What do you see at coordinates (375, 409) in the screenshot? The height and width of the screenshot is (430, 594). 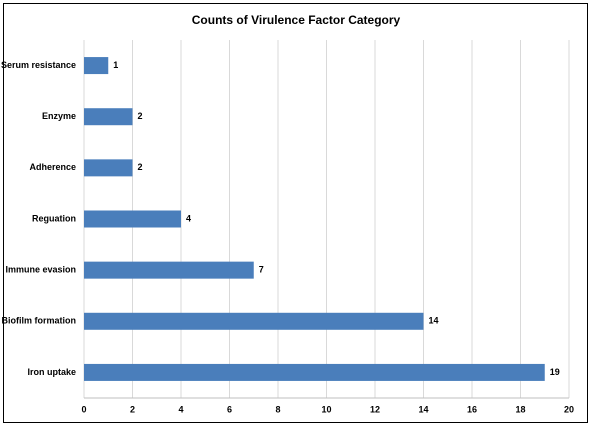 I see `x-tick-label: 12` at bounding box center [375, 409].